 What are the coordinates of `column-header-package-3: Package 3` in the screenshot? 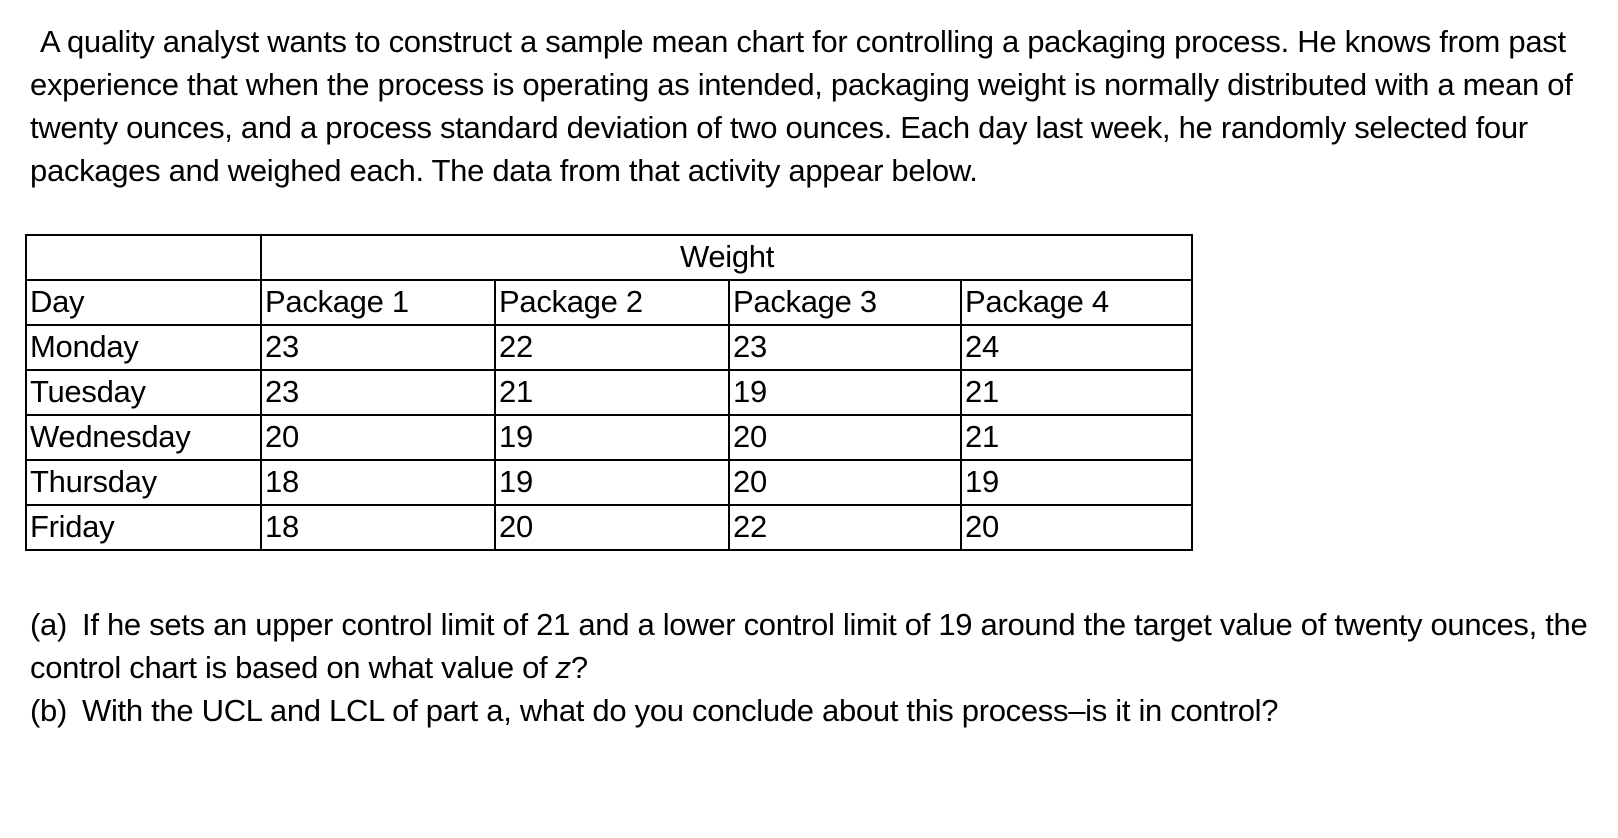 It's located at (845, 302).